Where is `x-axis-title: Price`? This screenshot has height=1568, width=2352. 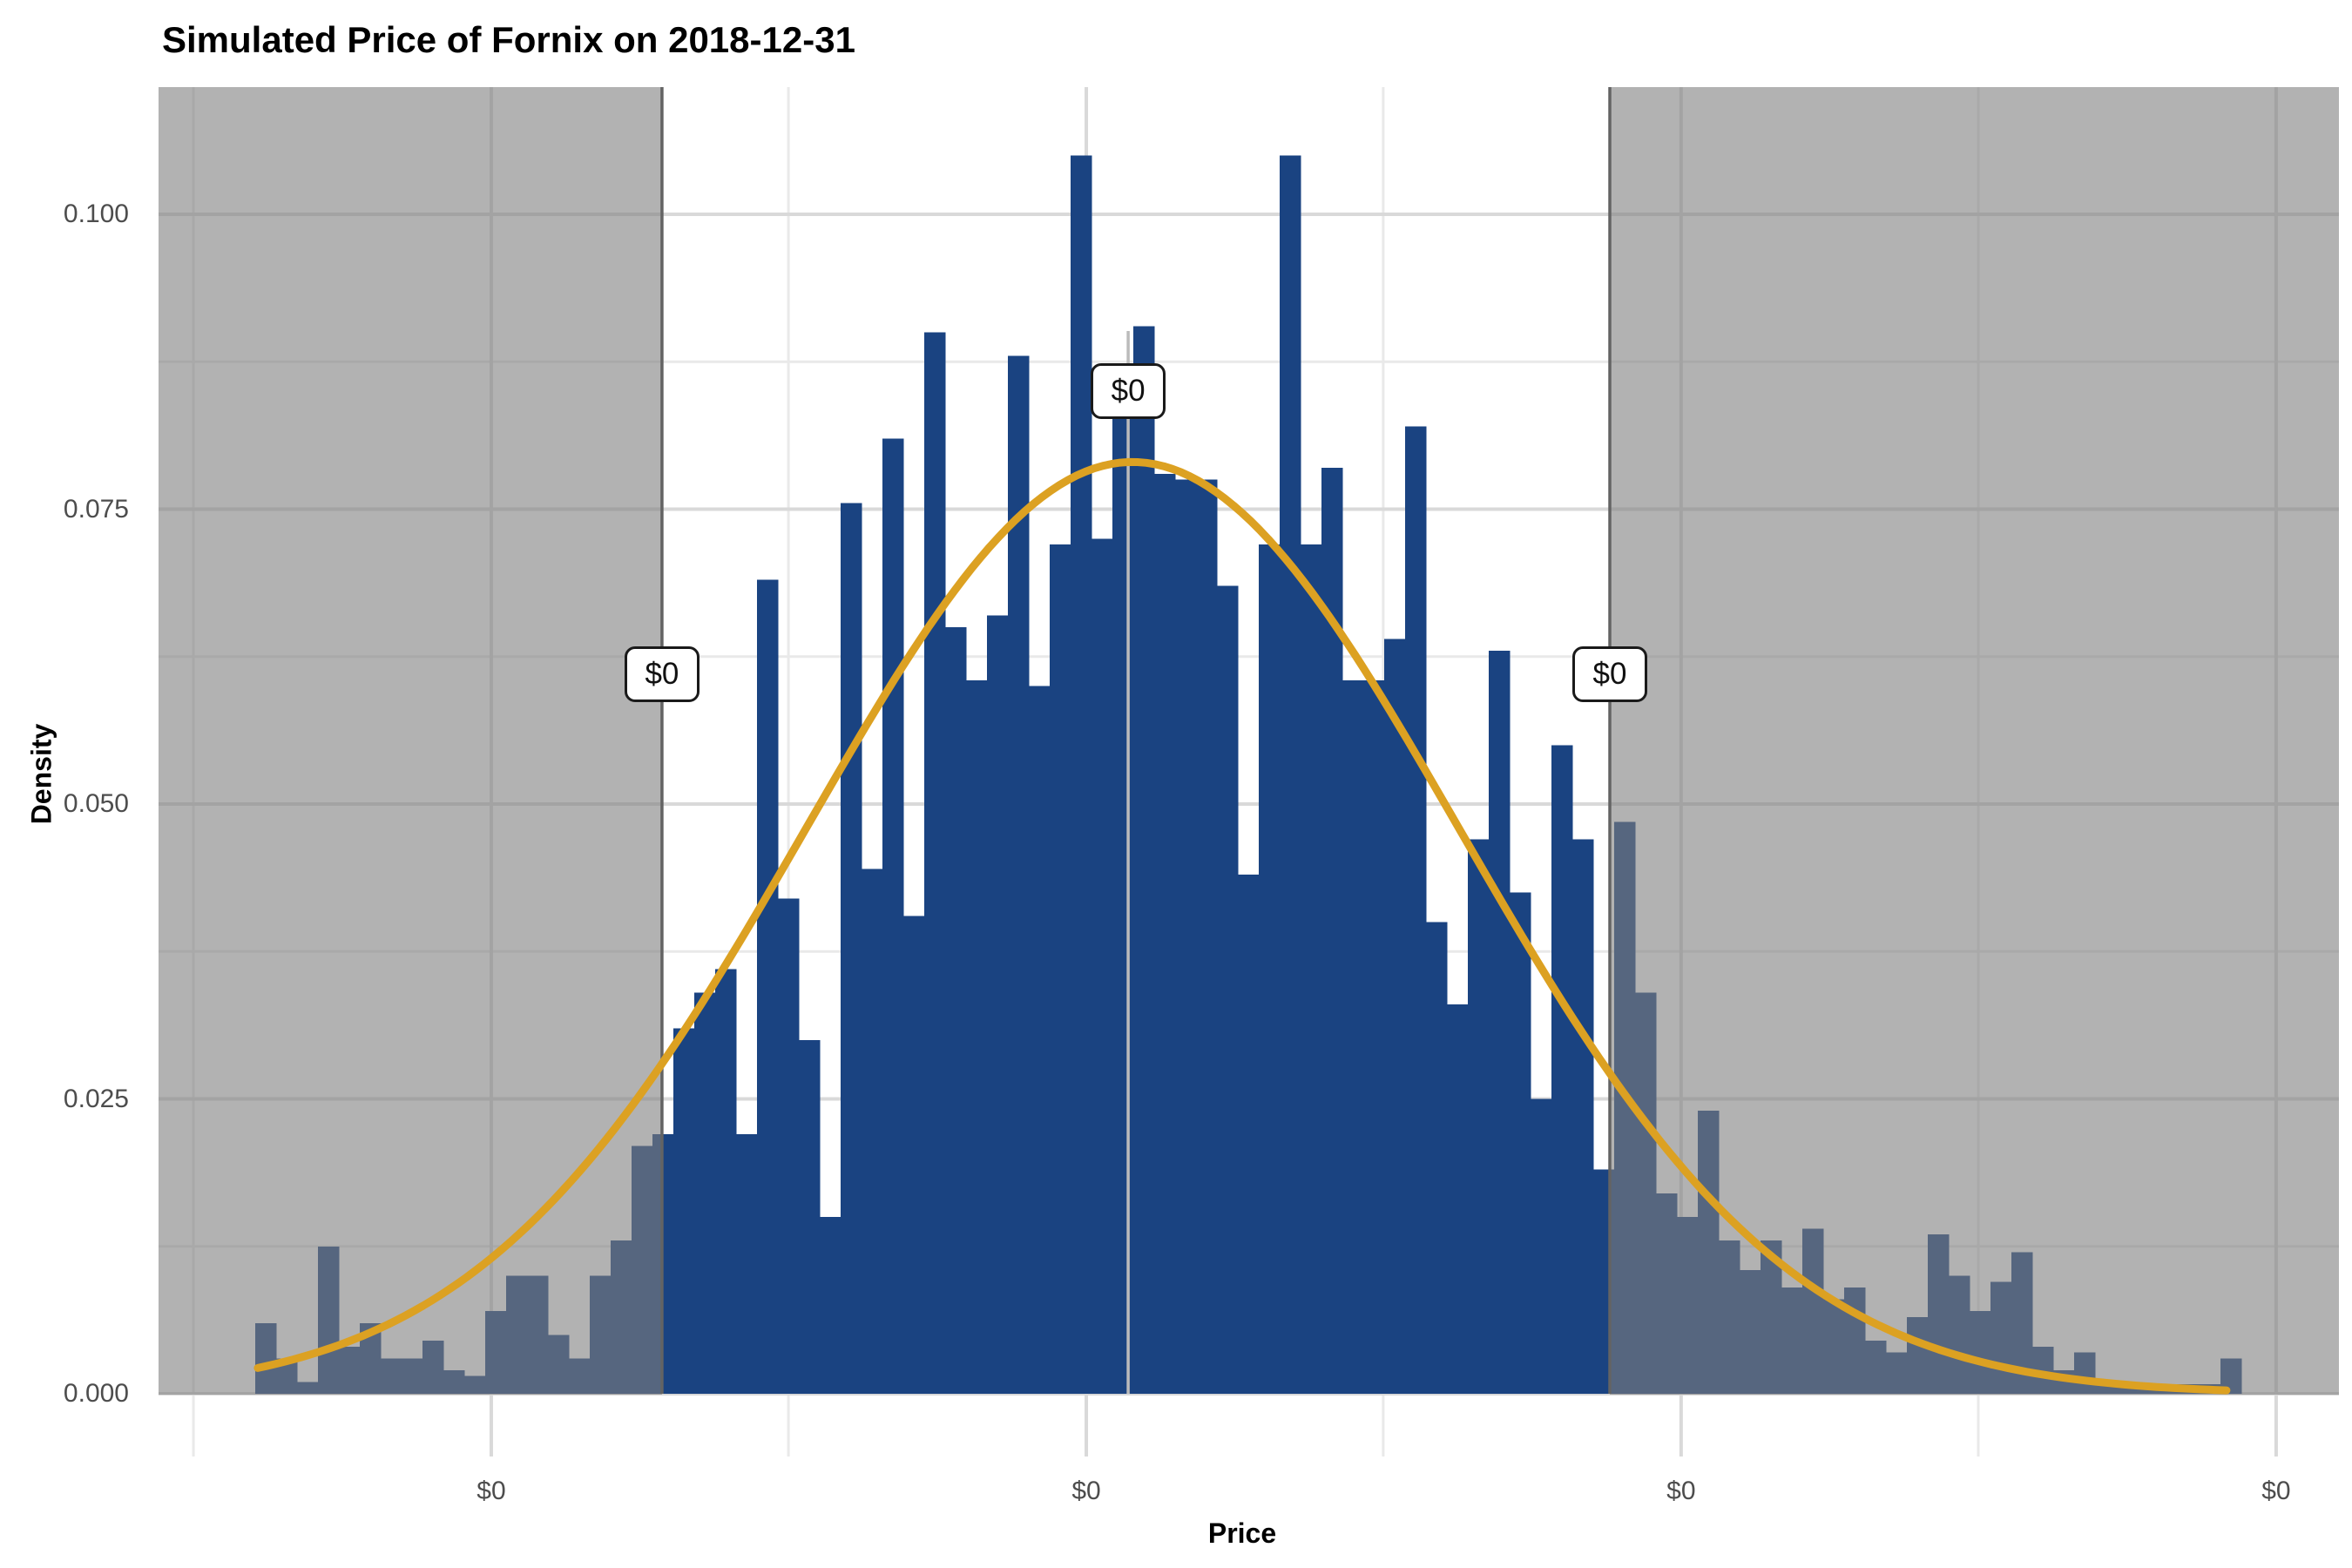 x-axis-title: Price is located at coordinates (1242, 1533).